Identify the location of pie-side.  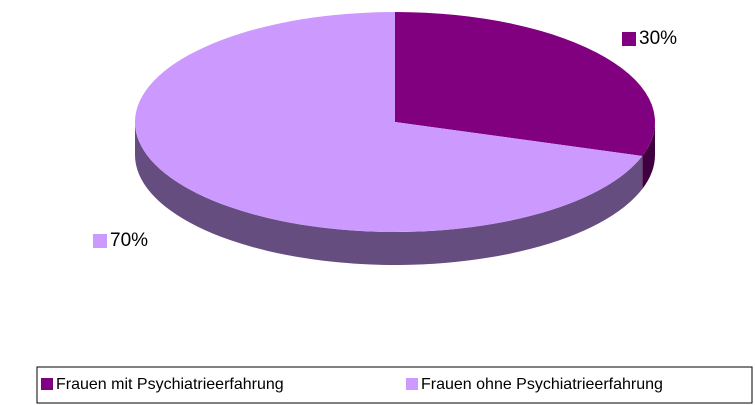
(648, 155).